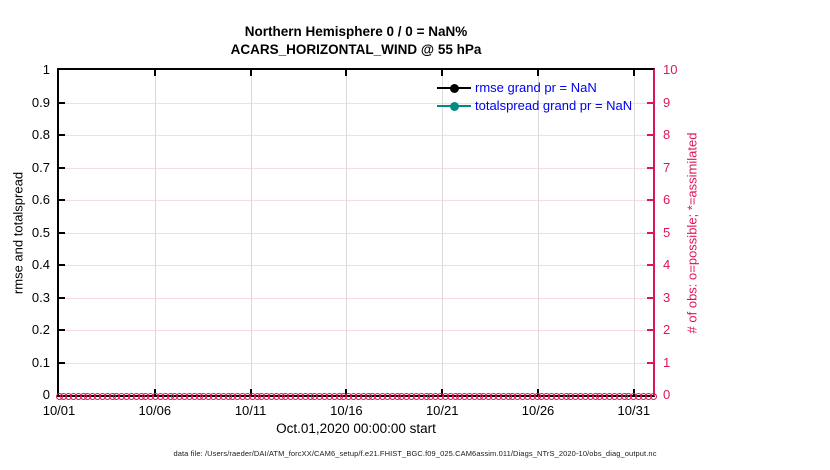  Describe the element at coordinates (536, 87) in the screenshot. I see `legend-label-rmse: rmse grand pr = NaN` at that location.